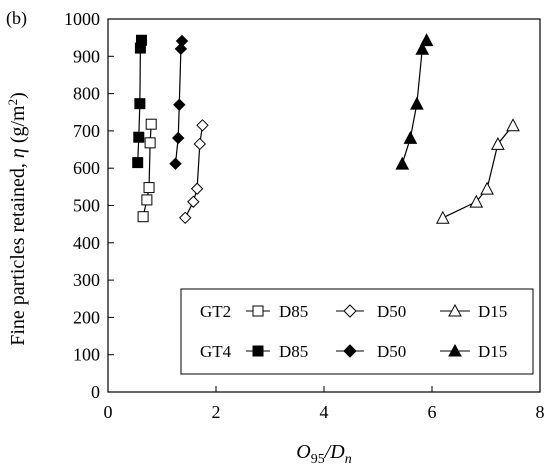  What do you see at coordinates (432, 412) in the screenshot?
I see `x-tick-label: 6` at bounding box center [432, 412].